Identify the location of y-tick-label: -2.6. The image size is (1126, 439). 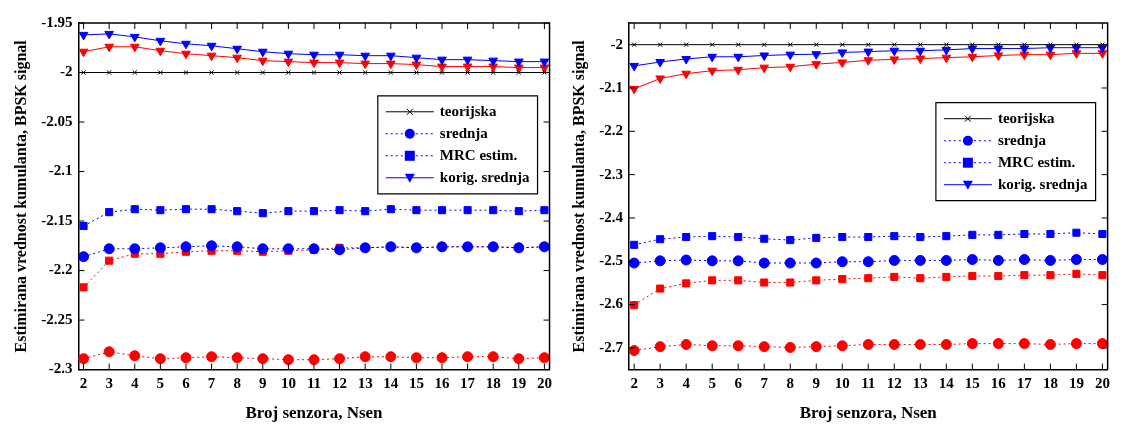
(611, 303).